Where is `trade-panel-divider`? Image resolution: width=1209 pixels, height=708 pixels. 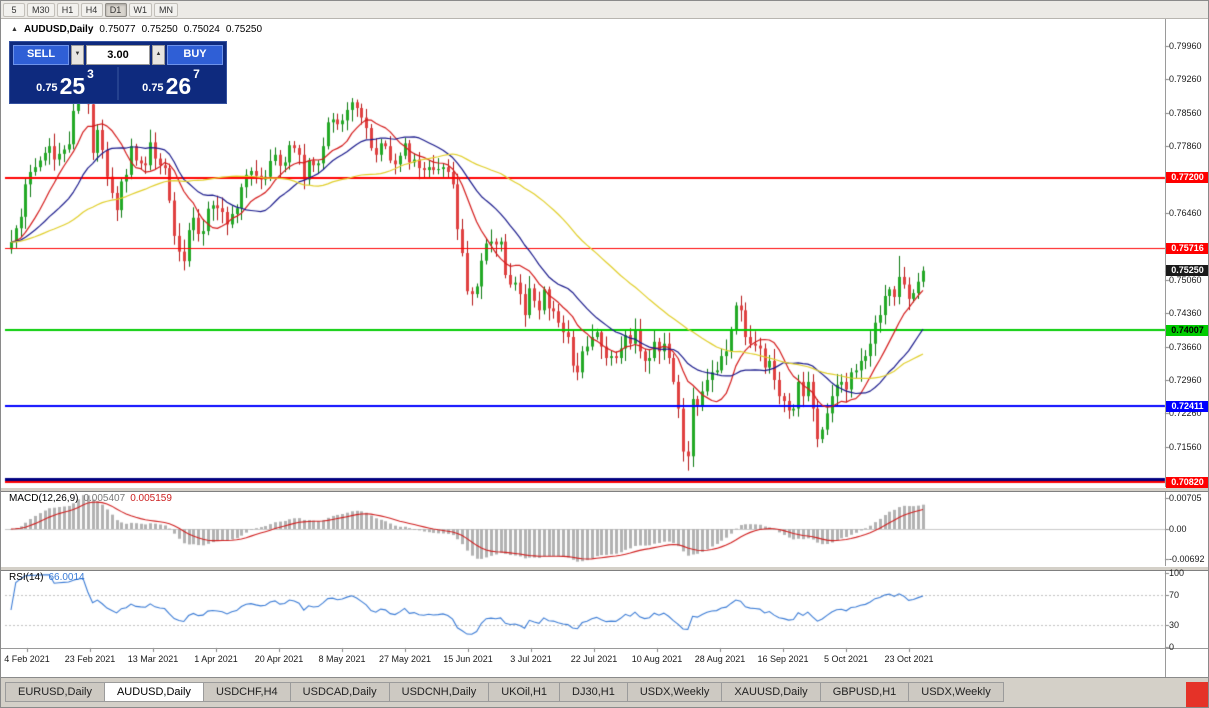 trade-panel-divider is located at coordinates (118, 83).